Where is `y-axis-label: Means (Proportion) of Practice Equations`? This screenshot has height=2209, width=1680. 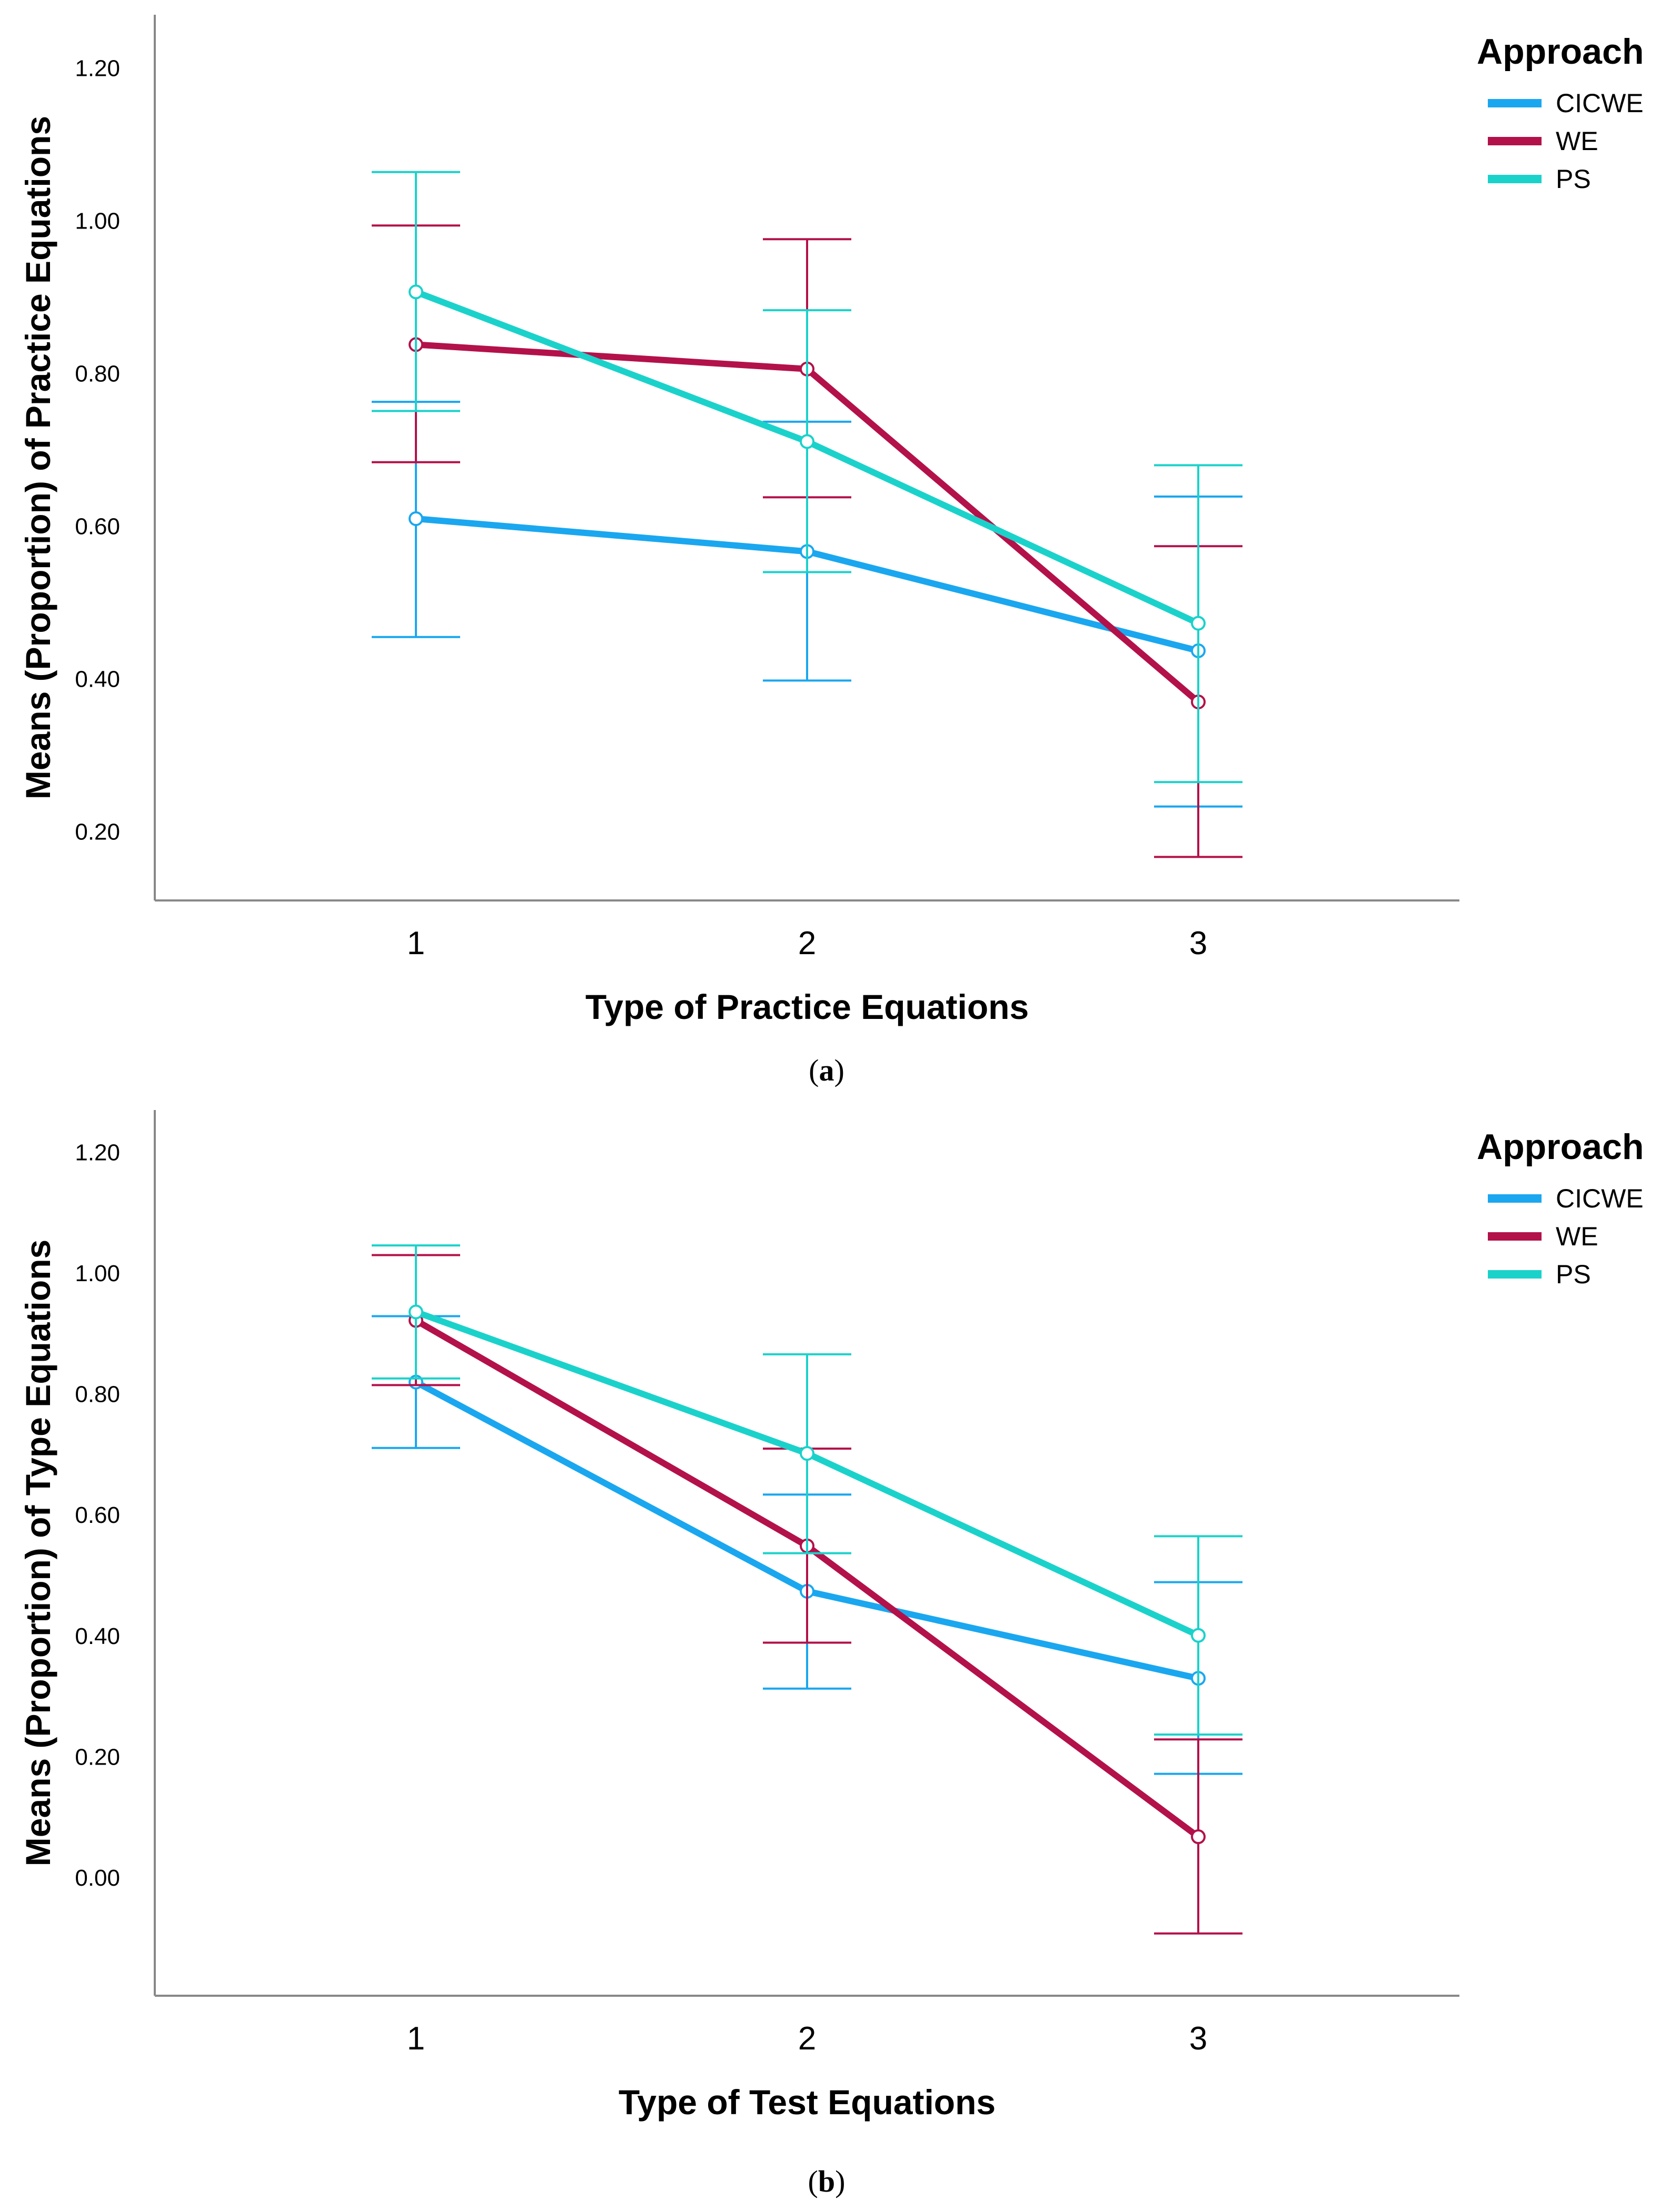
y-axis-label: Means (Proportion) of Practice Equations is located at coordinates (37, 458).